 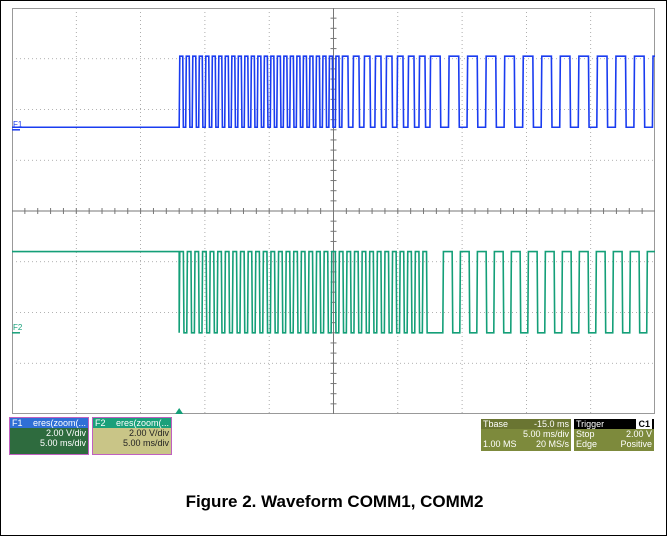 What do you see at coordinates (552, 444) in the screenshot?
I see `tbase-rate: 20 MS/s` at bounding box center [552, 444].